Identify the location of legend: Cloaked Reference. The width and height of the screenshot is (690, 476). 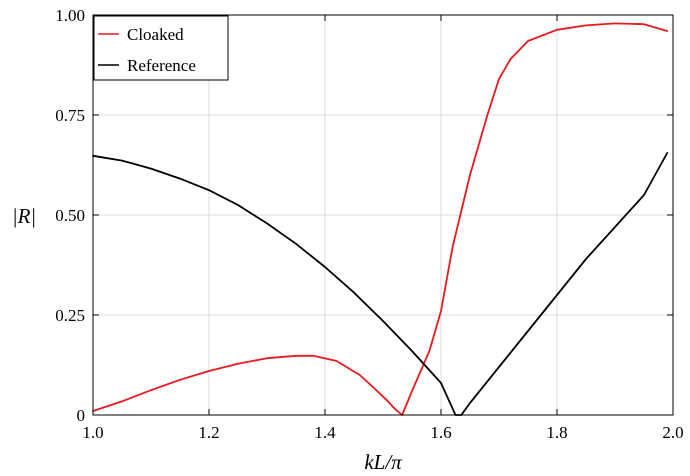
(161, 48).